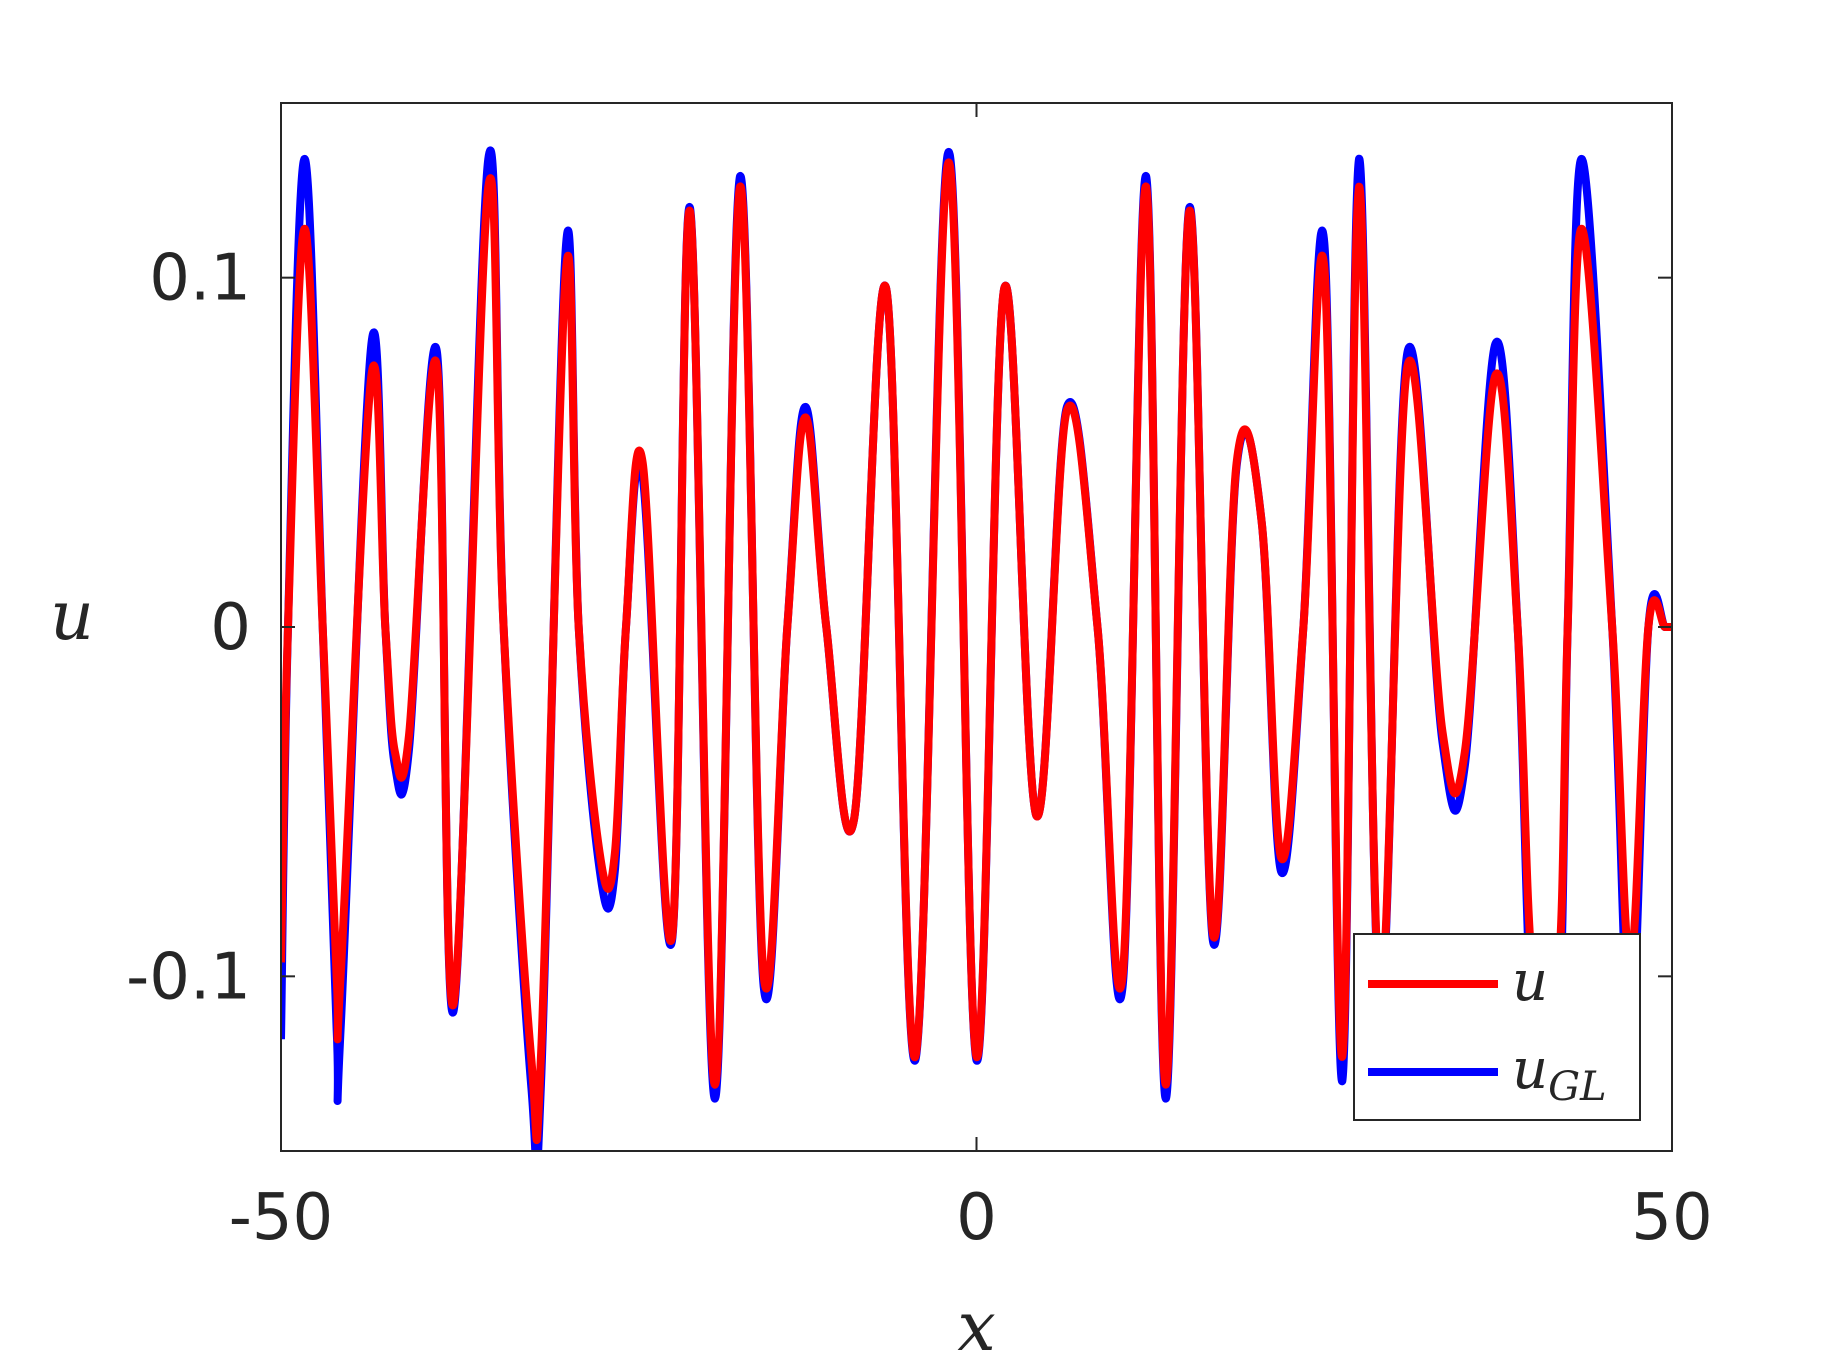  What do you see at coordinates (200, 279) in the screenshot?
I see `y-tick-label: 0.1` at bounding box center [200, 279].